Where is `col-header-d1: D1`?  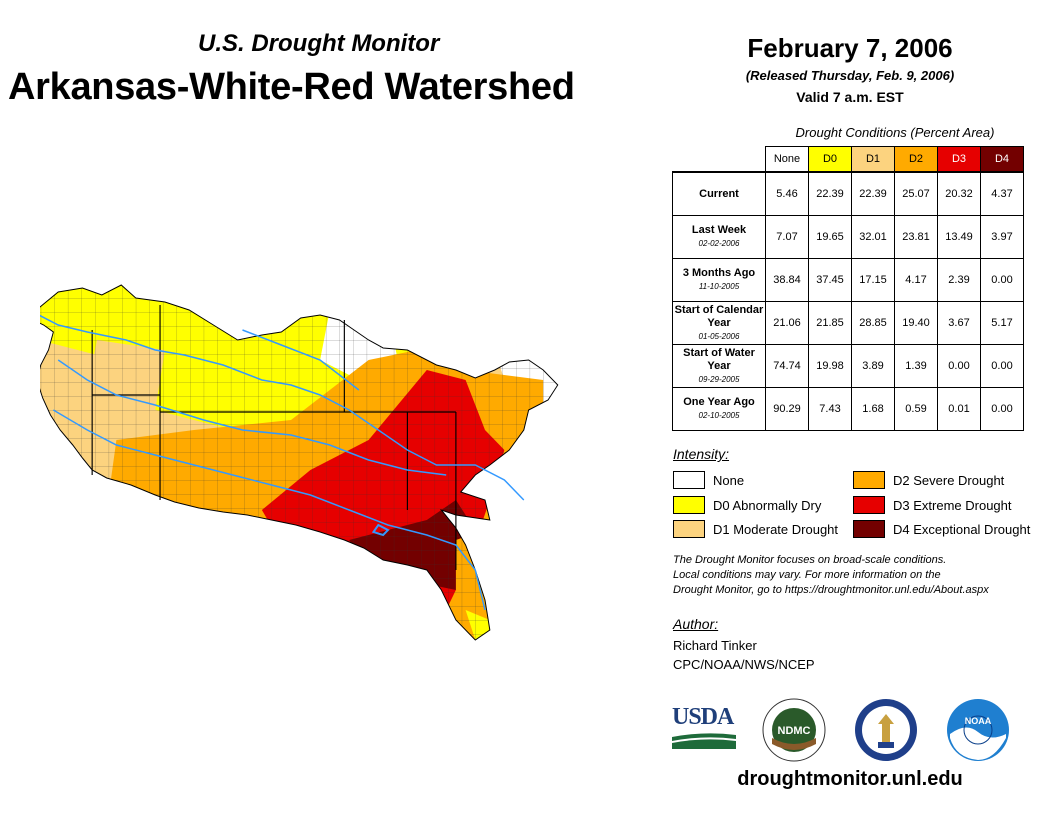 col-header-d1: D1 is located at coordinates (873, 159).